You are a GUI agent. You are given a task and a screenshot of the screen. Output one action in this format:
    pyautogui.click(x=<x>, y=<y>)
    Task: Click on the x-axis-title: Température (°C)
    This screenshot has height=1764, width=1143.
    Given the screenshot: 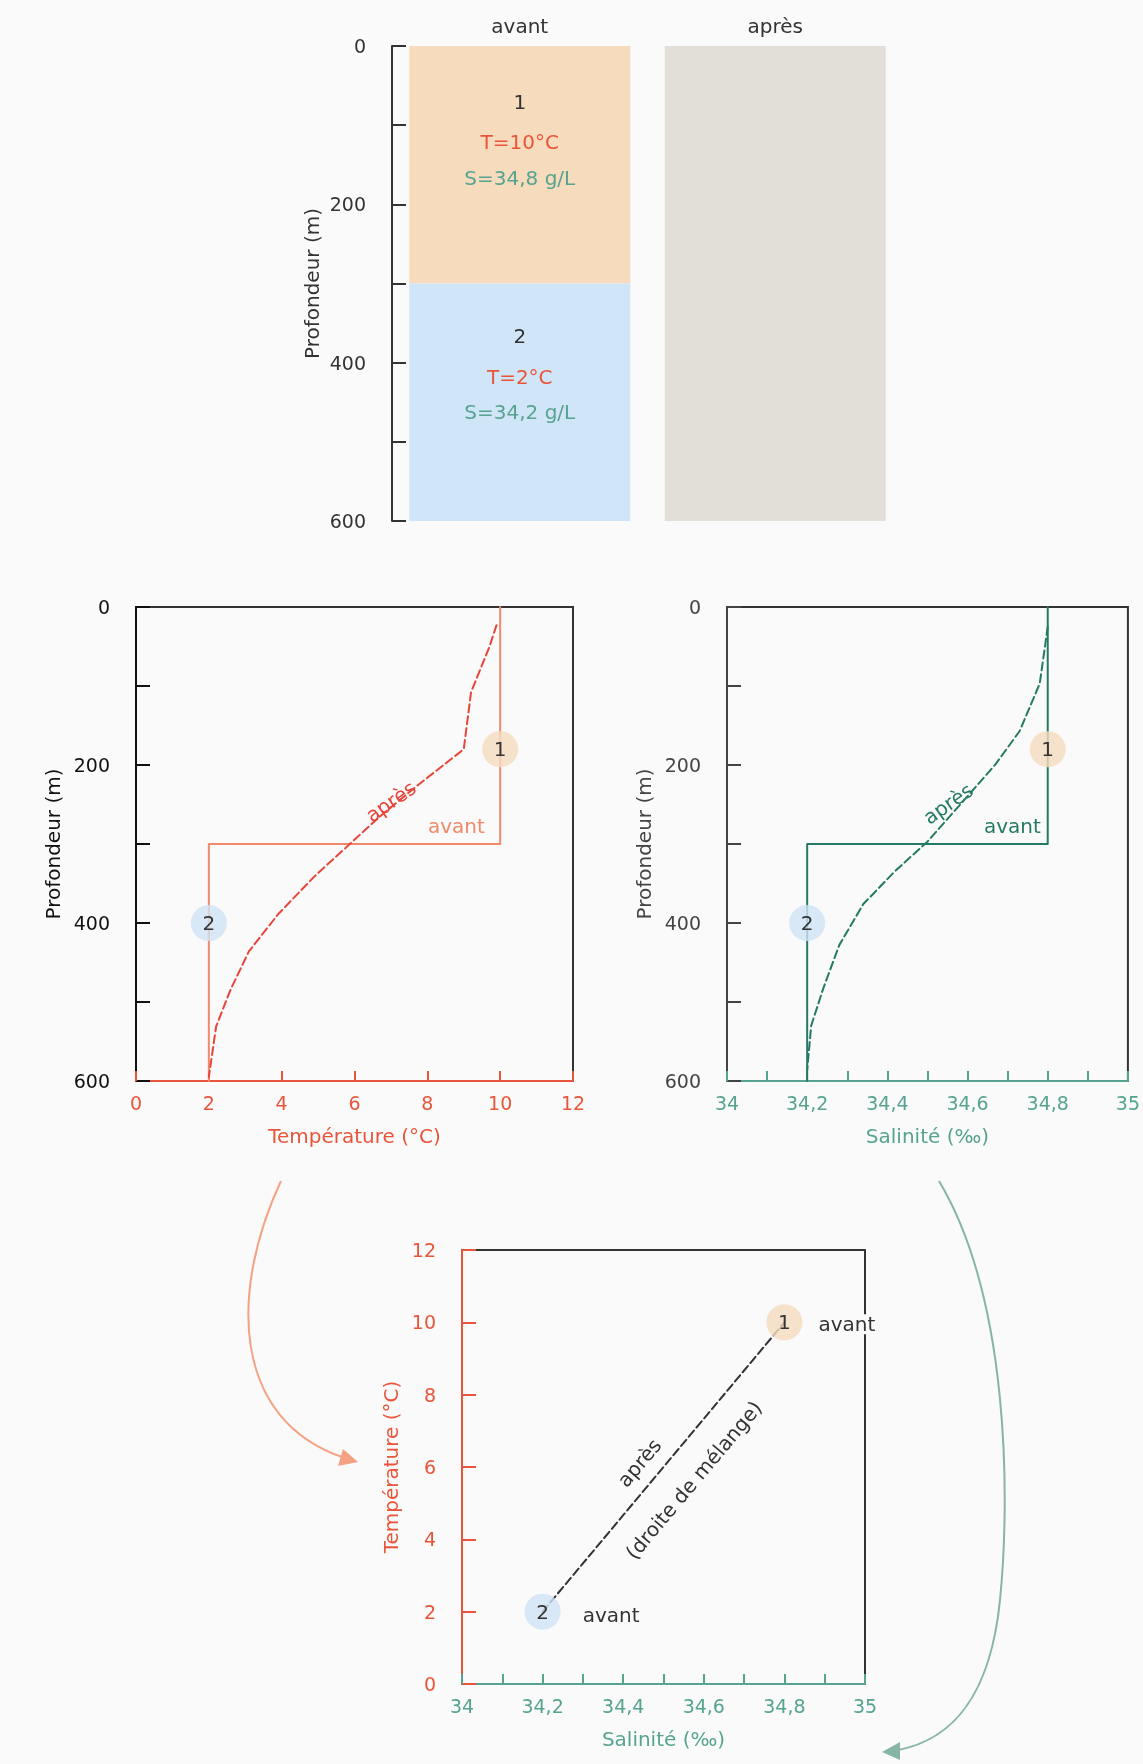 What is the action you would take?
    pyautogui.click(x=354, y=1136)
    